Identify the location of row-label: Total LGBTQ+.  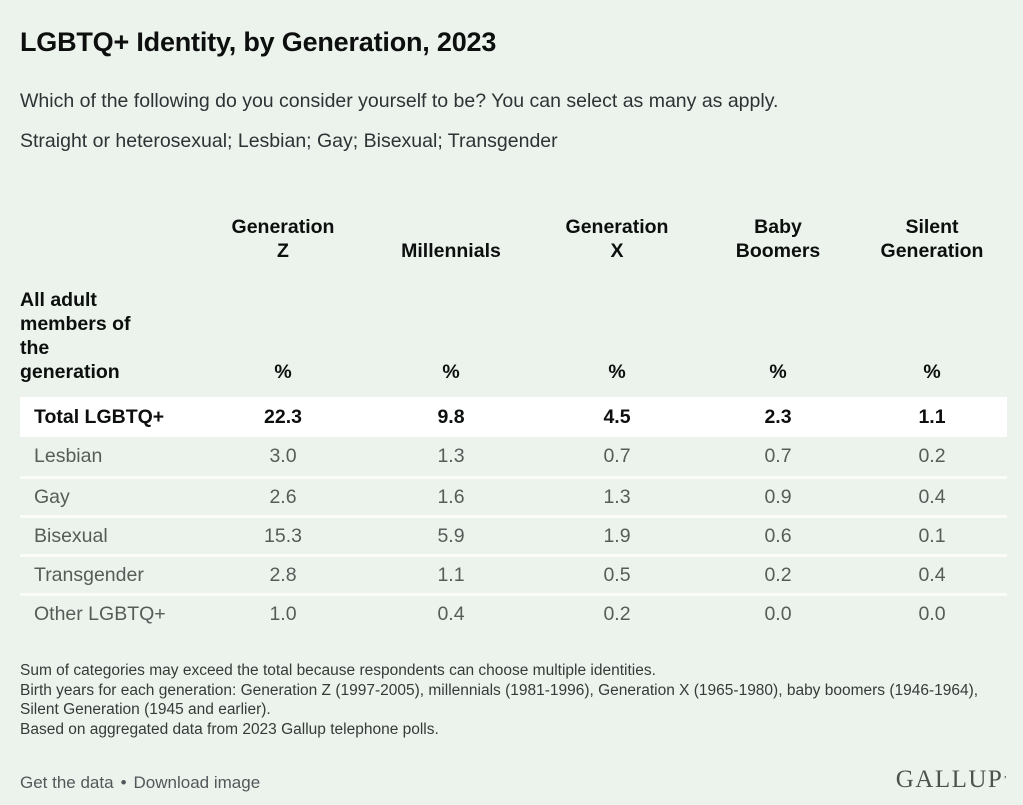
(99, 416).